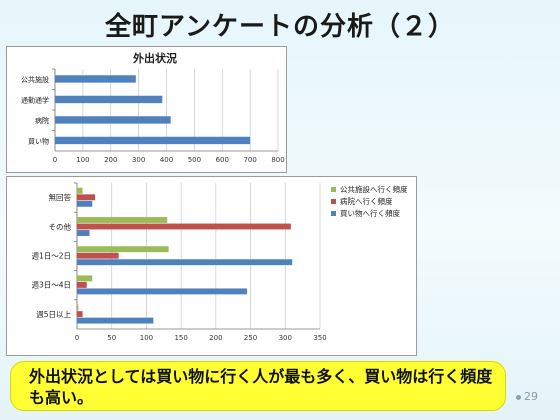 This screenshot has height=420, width=560. What do you see at coordinates (51, 285) in the screenshot?
I see `category-label: 週3日～4日` at bounding box center [51, 285].